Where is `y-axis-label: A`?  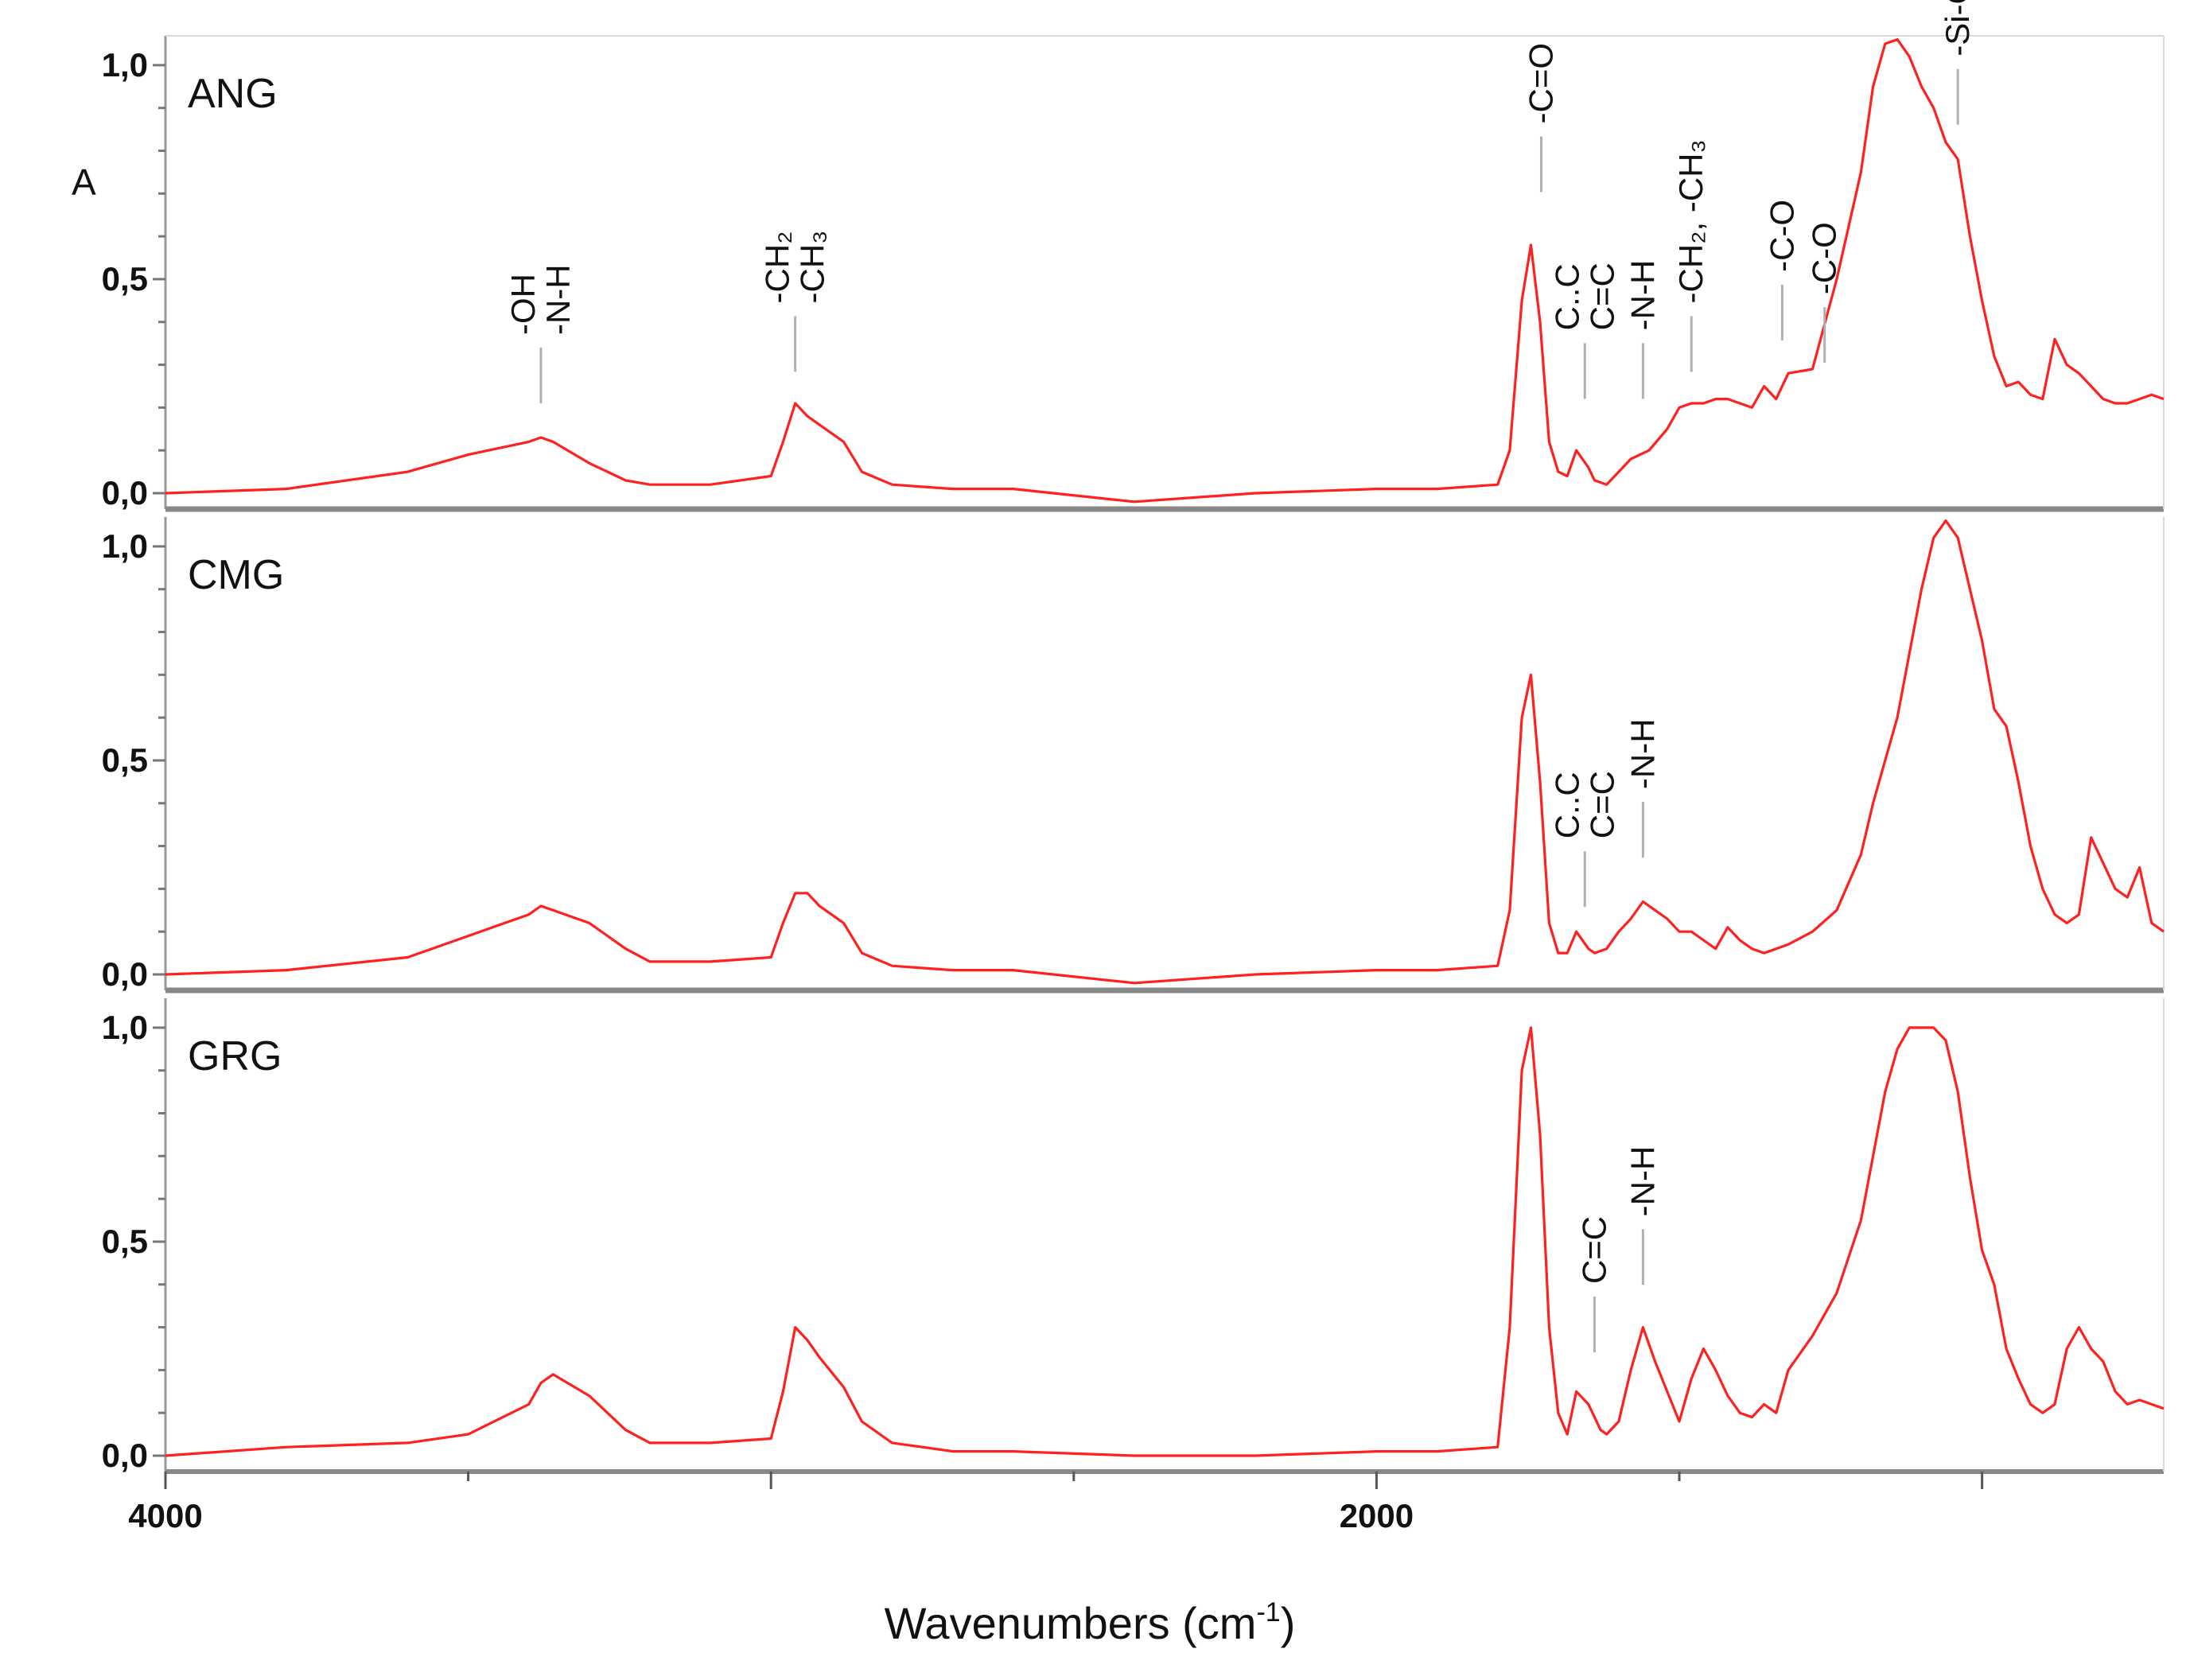 y-axis-label: A is located at coordinates (84, 182).